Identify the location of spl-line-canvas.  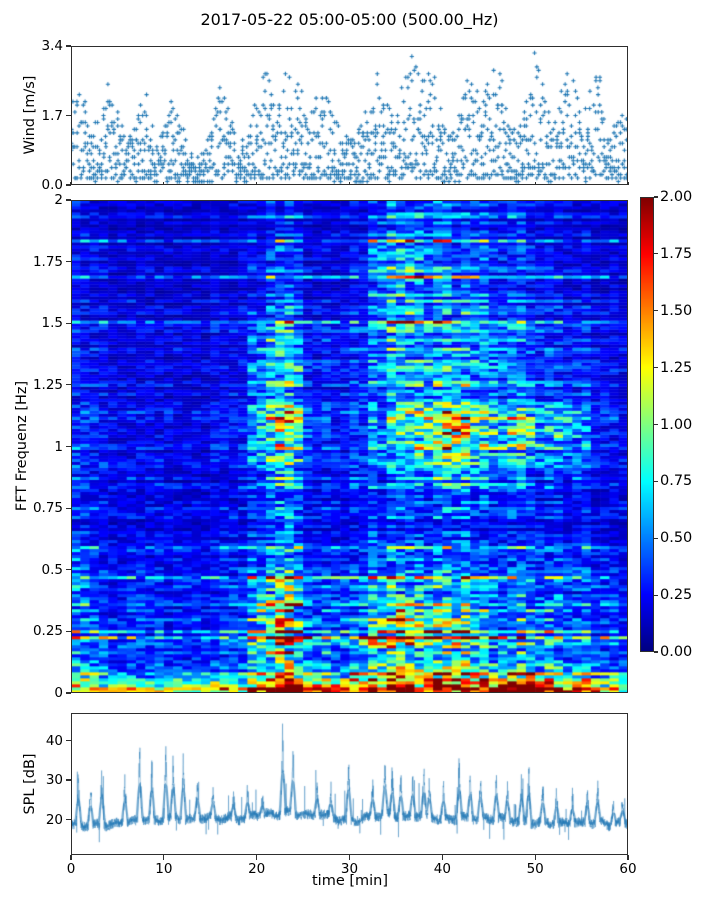
(349, 784).